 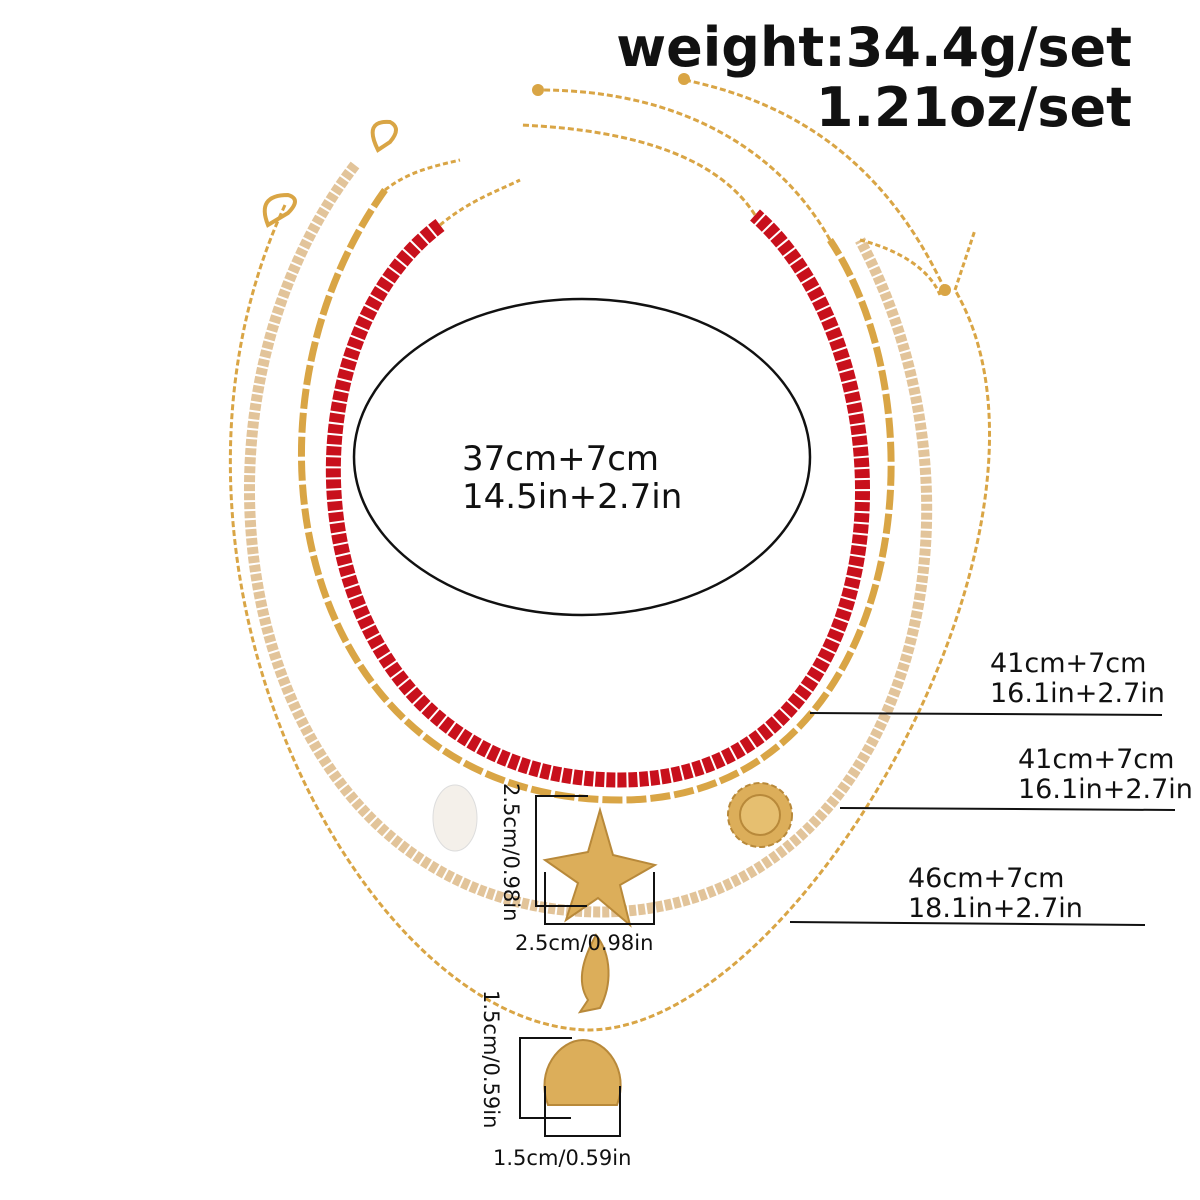 What do you see at coordinates (600, 867) in the screenshot?
I see `starfish-pendant` at bounding box center [600, 867].